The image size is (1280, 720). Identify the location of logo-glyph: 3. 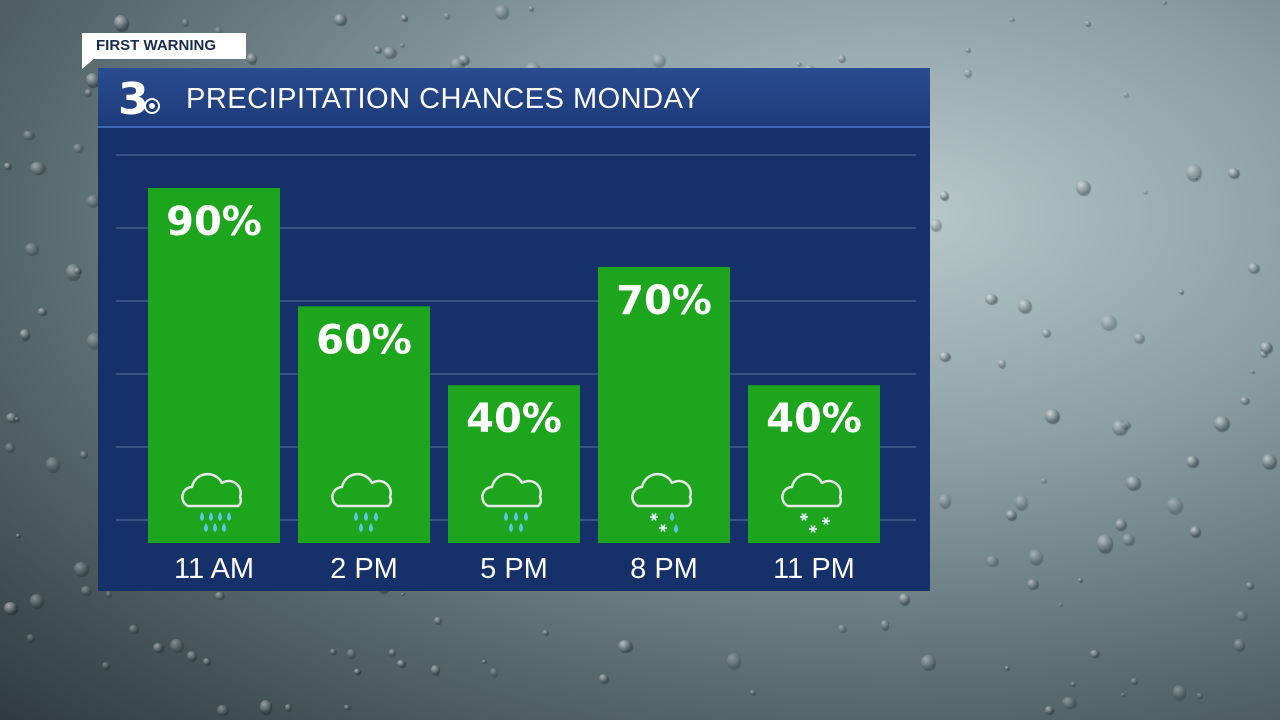
(133, 97).